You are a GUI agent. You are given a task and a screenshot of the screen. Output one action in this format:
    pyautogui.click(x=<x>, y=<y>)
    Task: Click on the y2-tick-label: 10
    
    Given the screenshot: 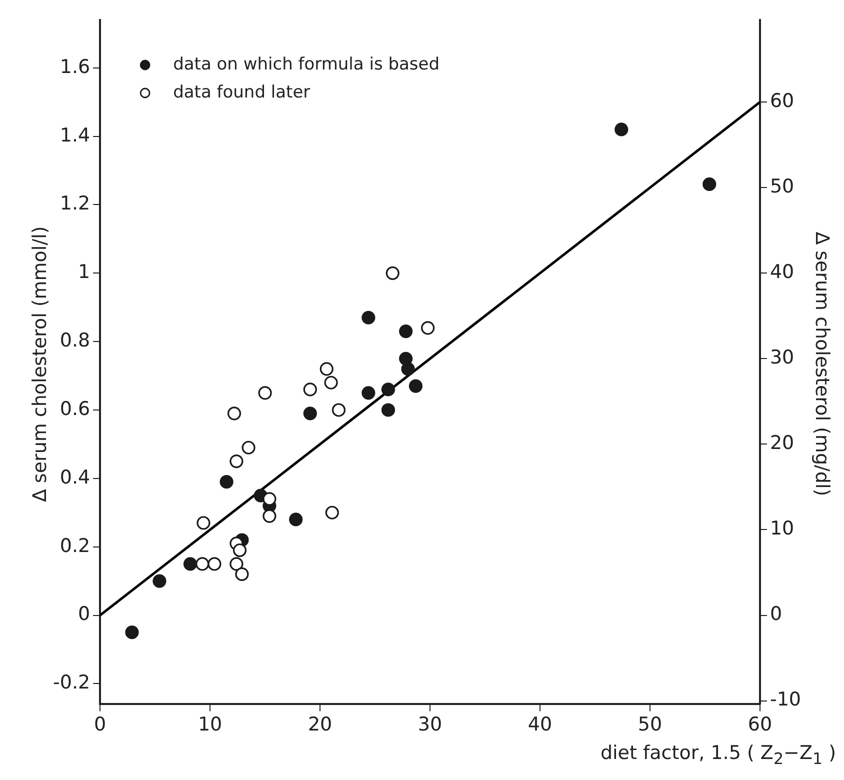 What is the action you would take?
    pyautogui.click(x=782, y=529)
    